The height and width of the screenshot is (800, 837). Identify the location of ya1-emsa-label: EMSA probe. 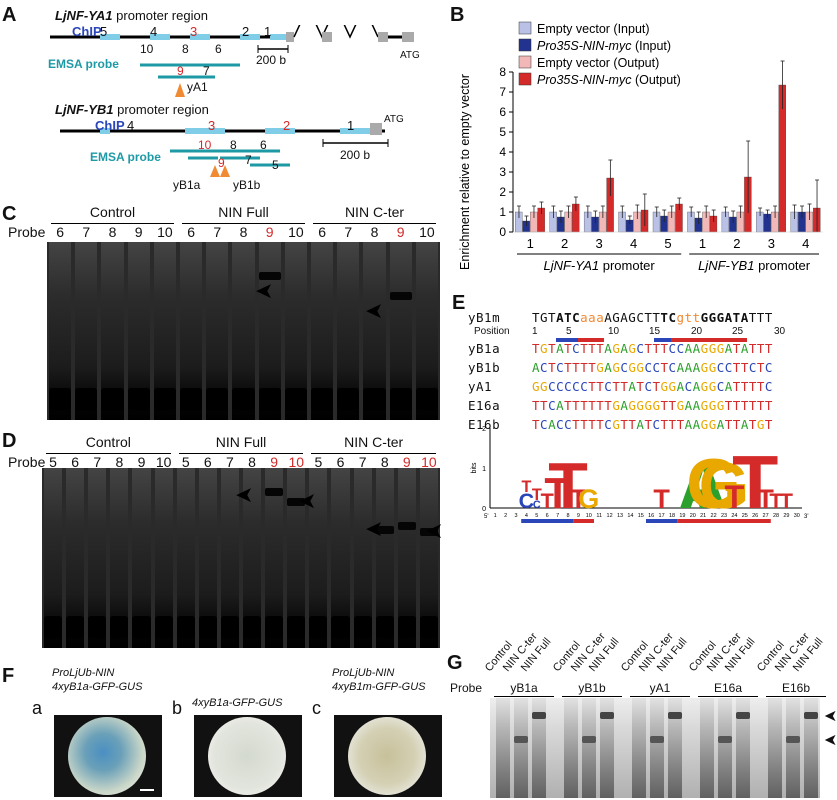
(83, 64).